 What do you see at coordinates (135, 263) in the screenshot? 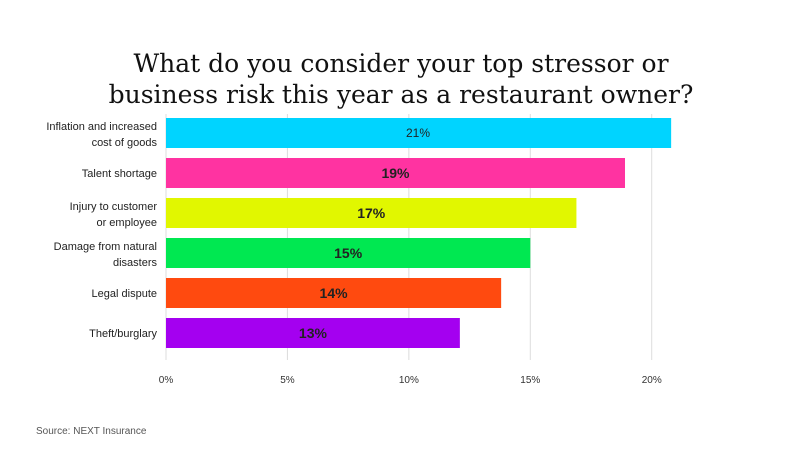
I see `category-label-line: disasters` at bounding box center [135, 263].